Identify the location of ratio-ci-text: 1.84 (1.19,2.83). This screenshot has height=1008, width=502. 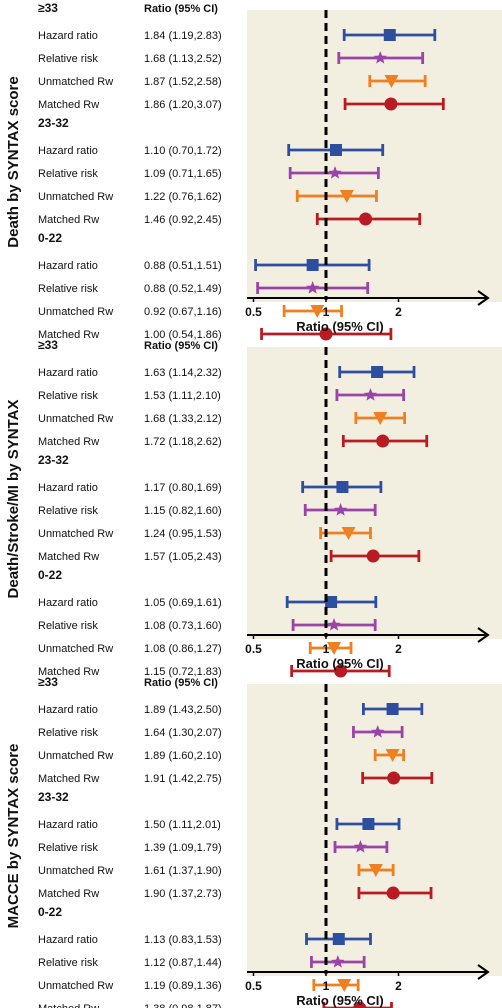
(183, 36).